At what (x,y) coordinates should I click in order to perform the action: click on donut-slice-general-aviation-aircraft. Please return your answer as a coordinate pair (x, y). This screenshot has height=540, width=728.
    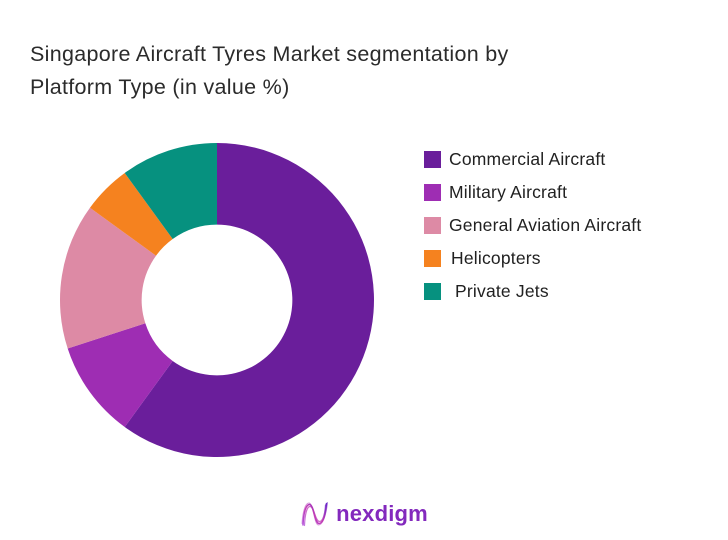
    Looking at the image, I should click on (108, 278).